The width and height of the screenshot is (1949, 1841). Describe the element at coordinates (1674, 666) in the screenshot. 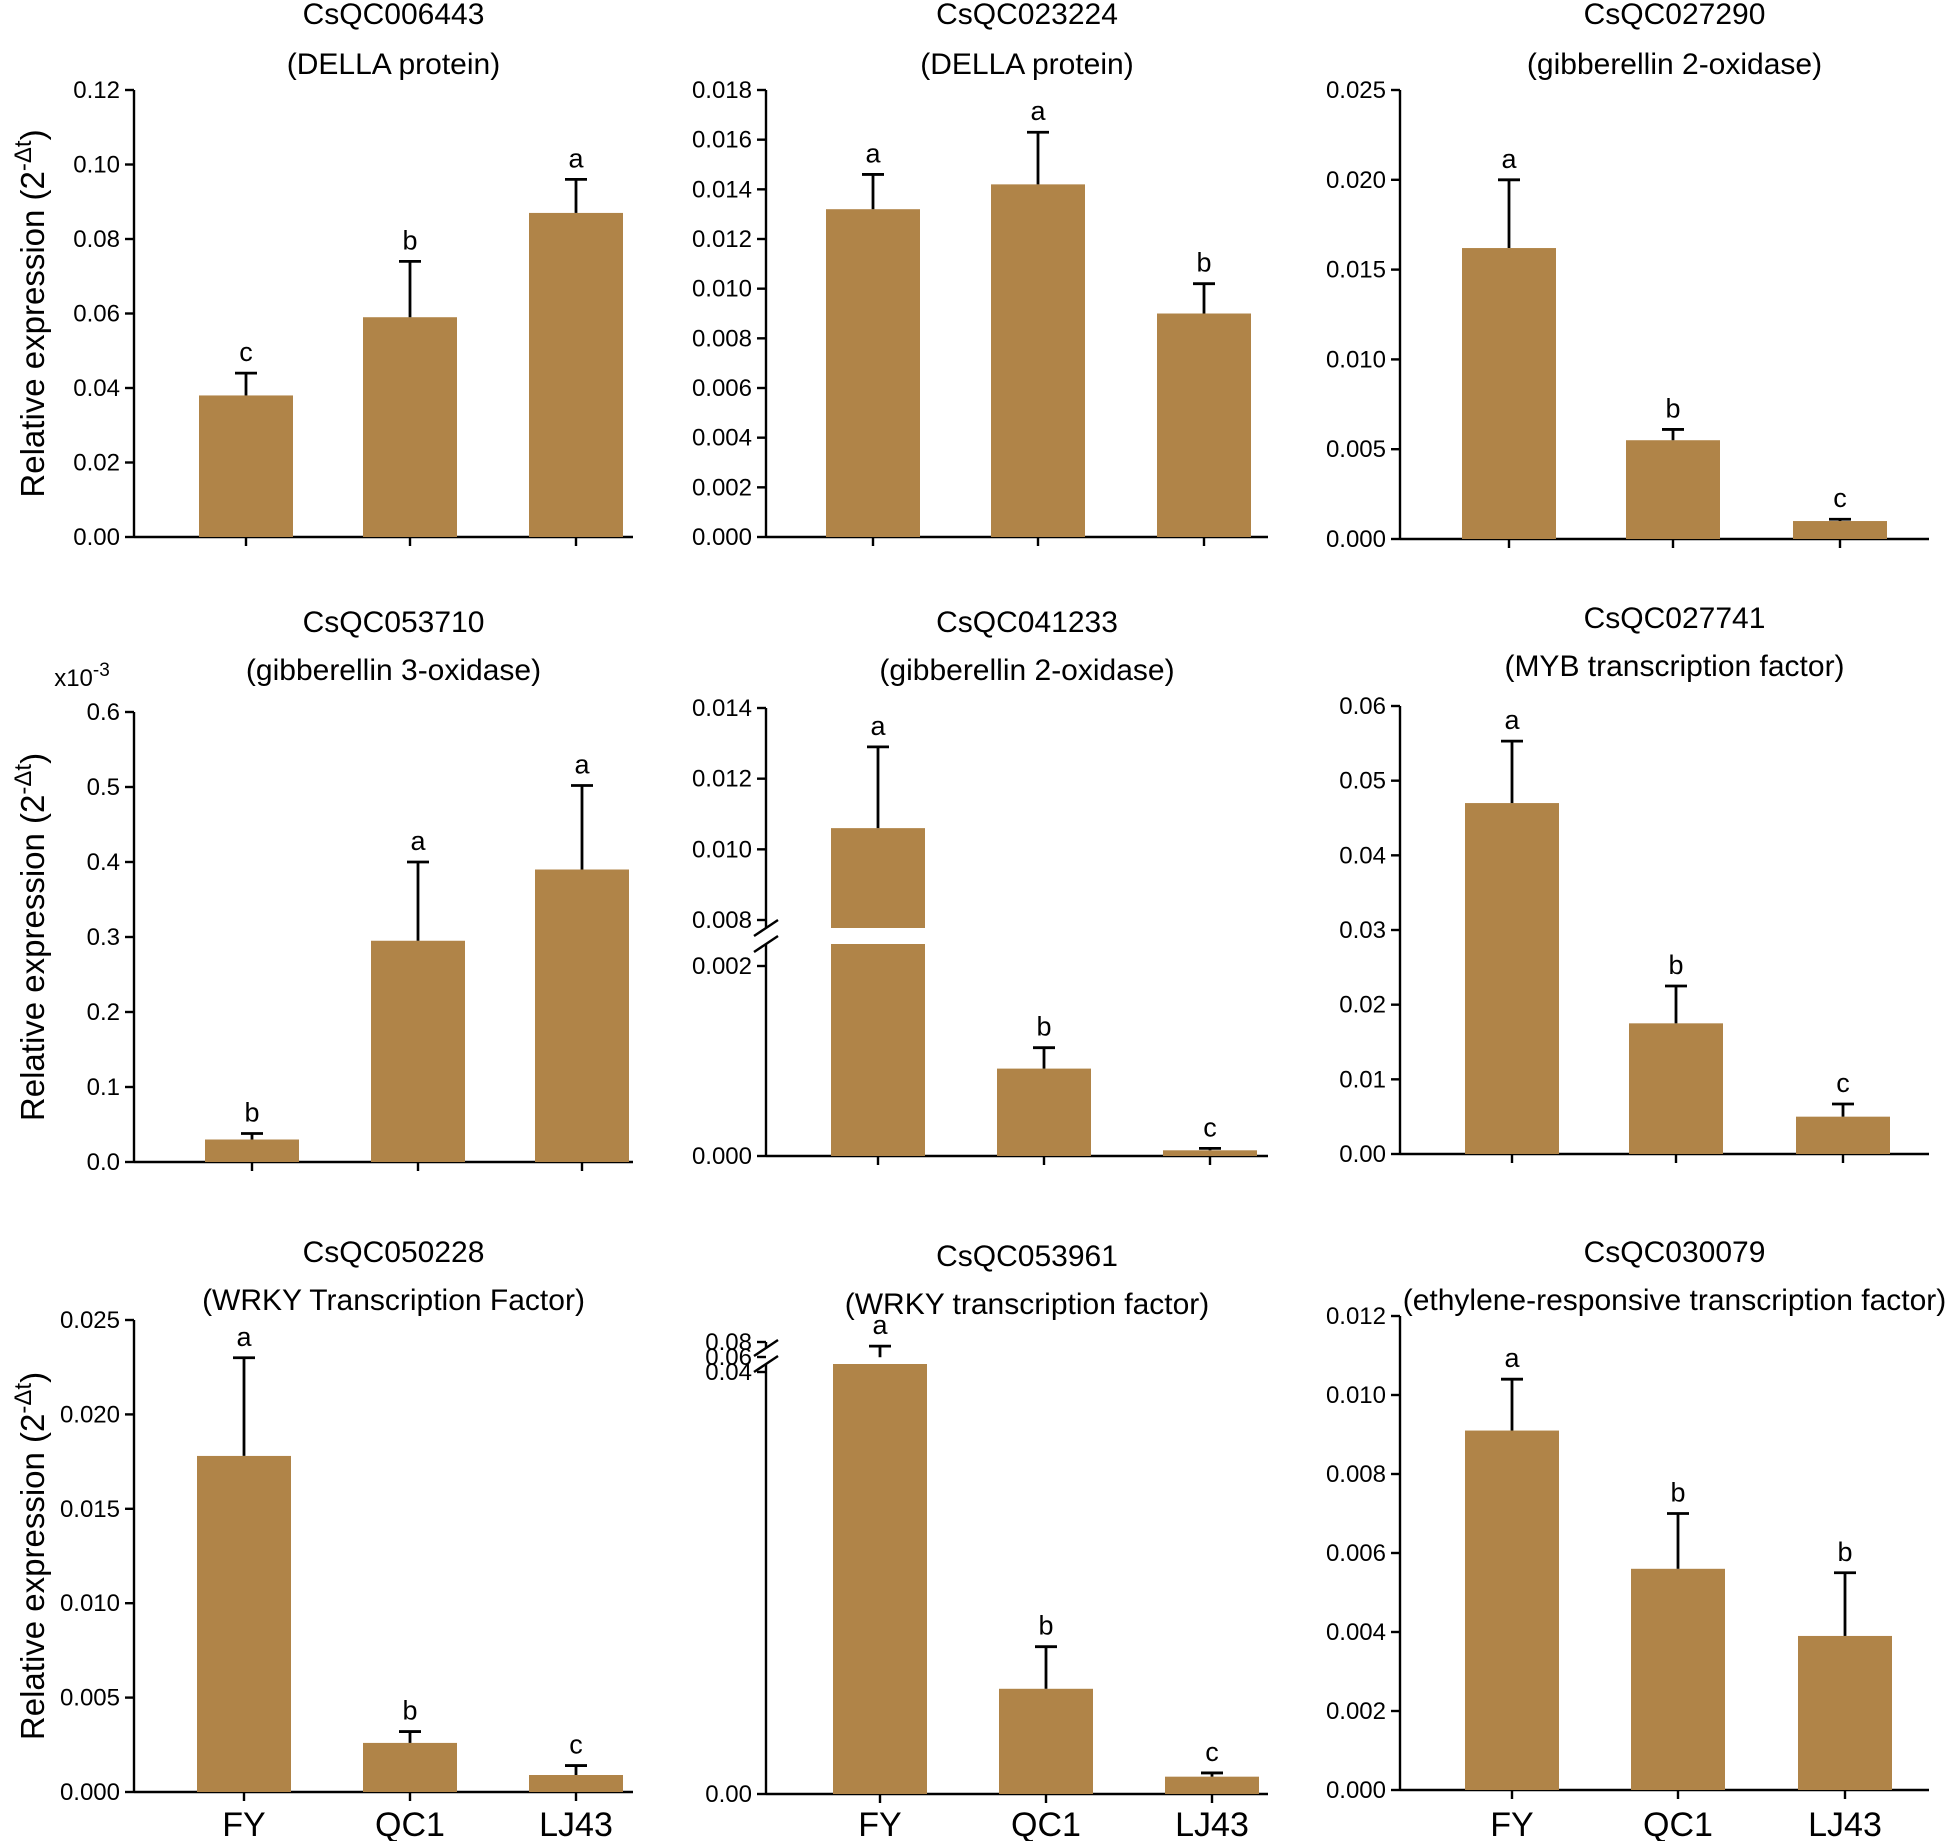

I see `chart-title-annotation: (MYB transcription factor)` at that location.